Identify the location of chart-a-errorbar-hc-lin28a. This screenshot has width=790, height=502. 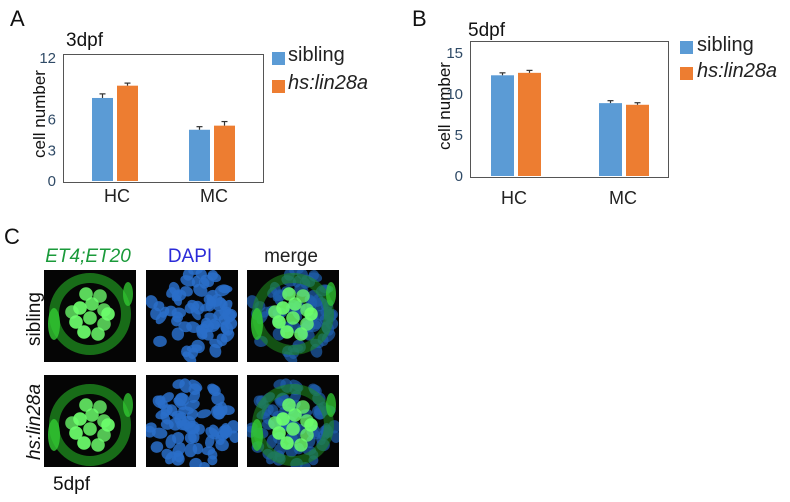
(127, 84).